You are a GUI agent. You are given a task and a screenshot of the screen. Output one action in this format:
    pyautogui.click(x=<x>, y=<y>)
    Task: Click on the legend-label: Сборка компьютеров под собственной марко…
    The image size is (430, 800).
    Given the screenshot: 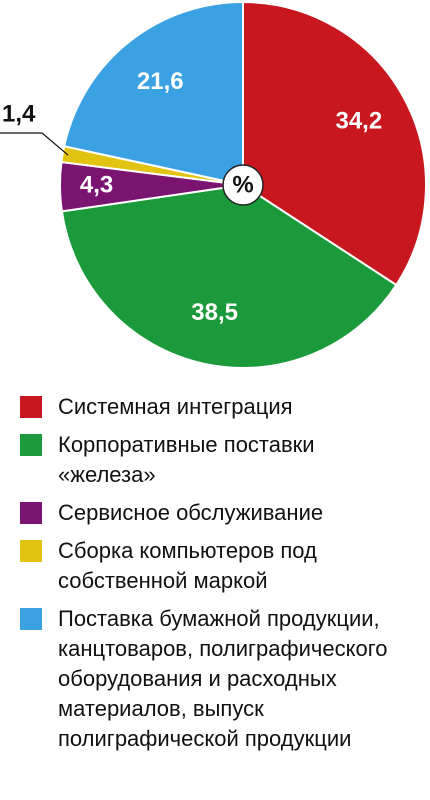 What is the action you would take?
    pyautogui.click(x=187, y=565)
    